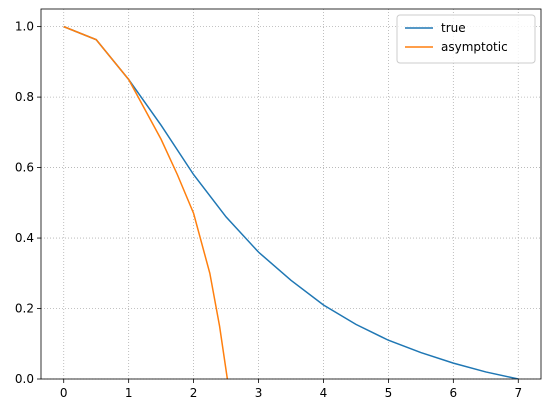 The height and width of the screenshot is (417, 547). I want to click on y-tick-label: 0.8, so click(24, 97).